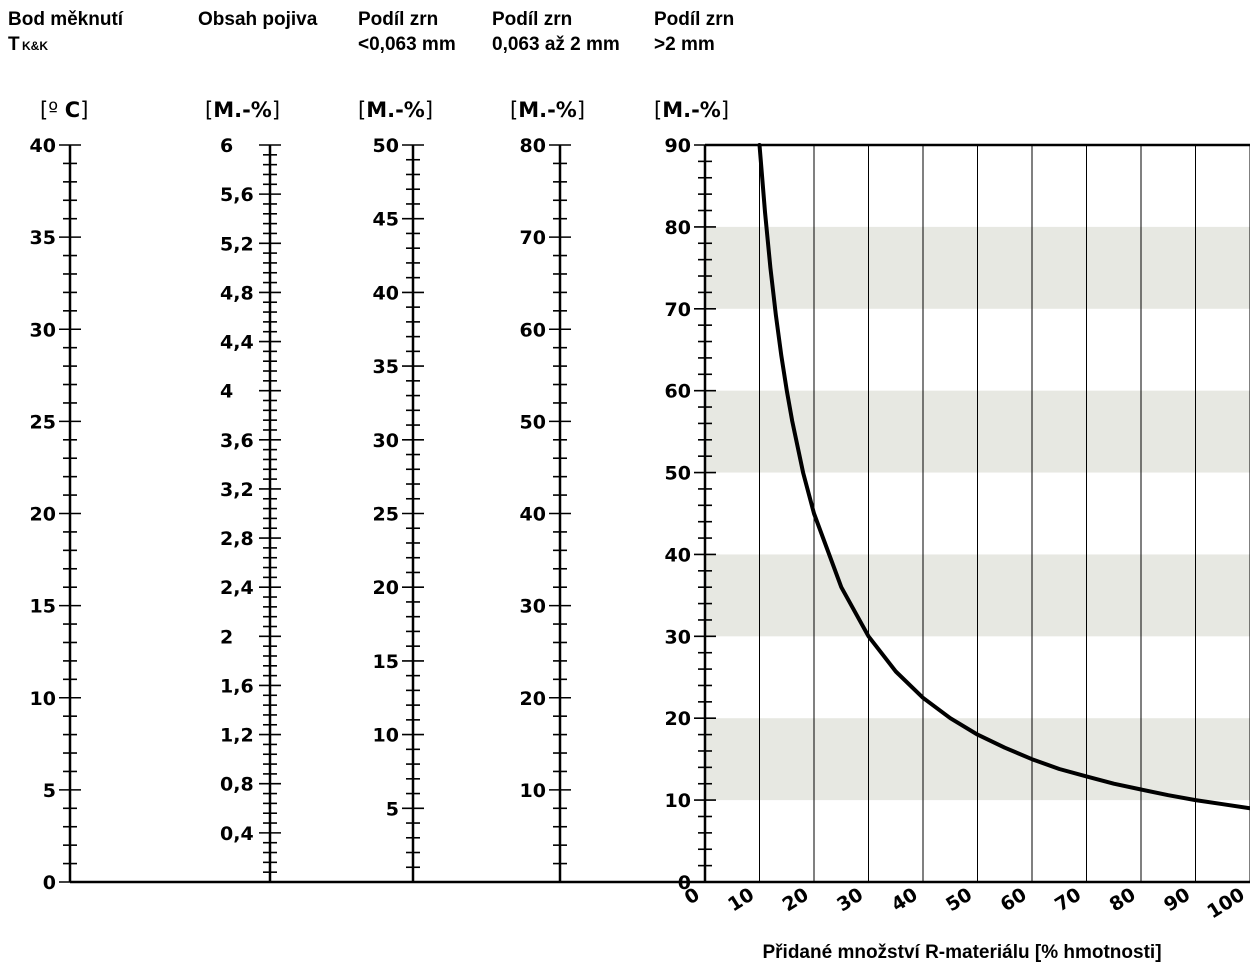 This screenshot has height=968, width=1250. What do you see at coordinates (741, 900) in the screenshot?
I see `x-tick-label: 10` at bounding box center [741, 900].